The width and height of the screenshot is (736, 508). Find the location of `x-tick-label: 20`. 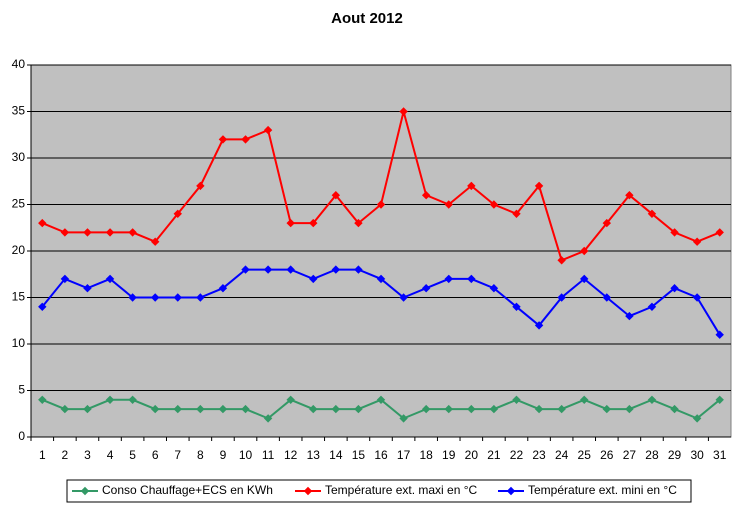

x-tick-label: 20 is located at coordinates (472, 455).